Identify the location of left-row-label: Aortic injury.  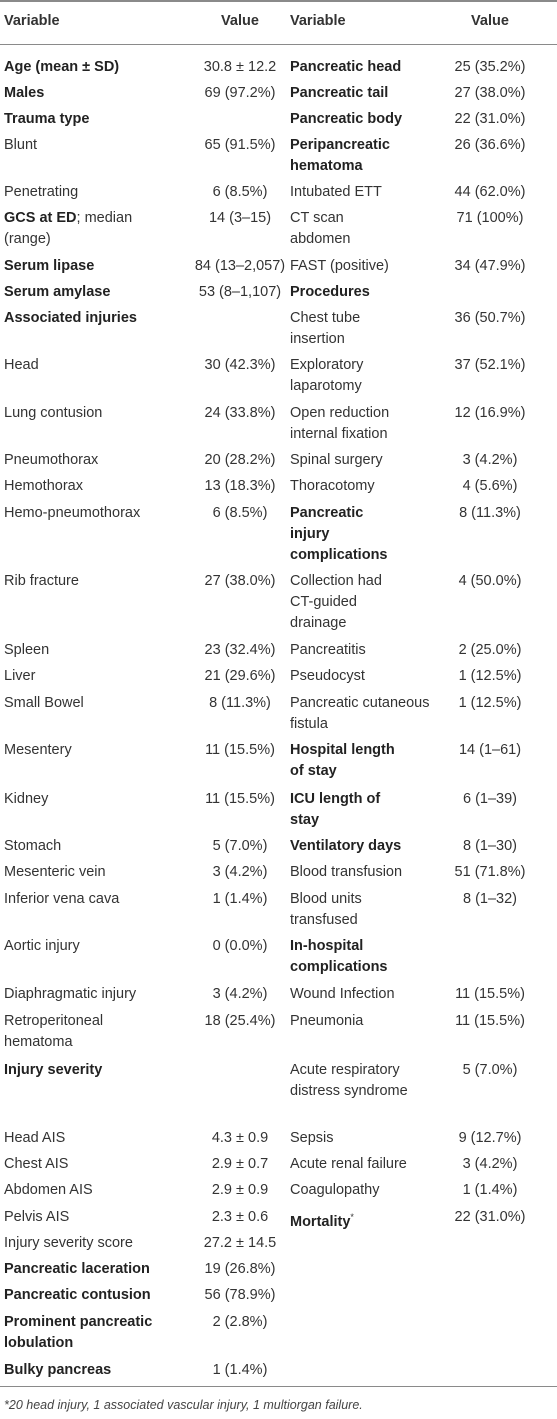
(94, 946).